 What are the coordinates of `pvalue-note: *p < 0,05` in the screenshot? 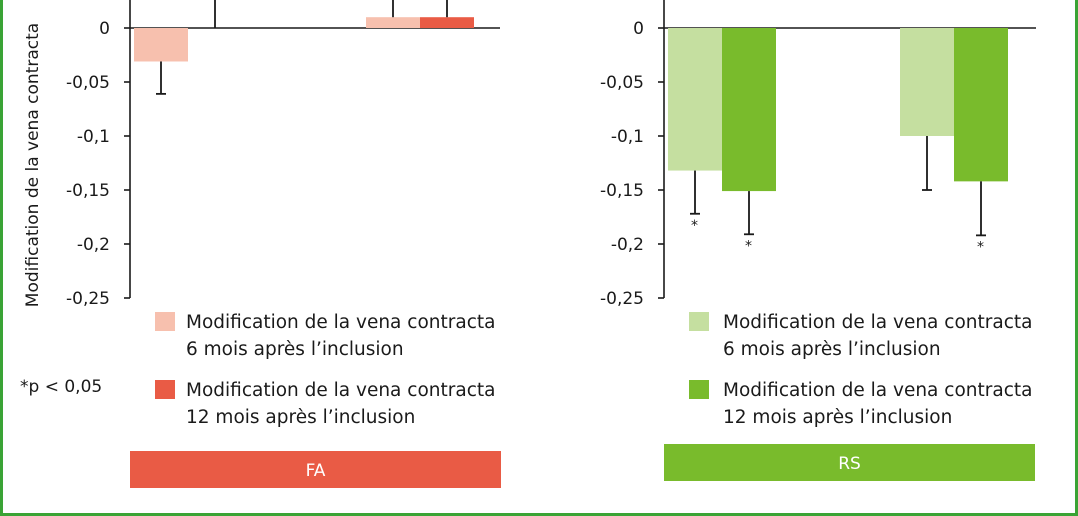 It's located at (61, 387).